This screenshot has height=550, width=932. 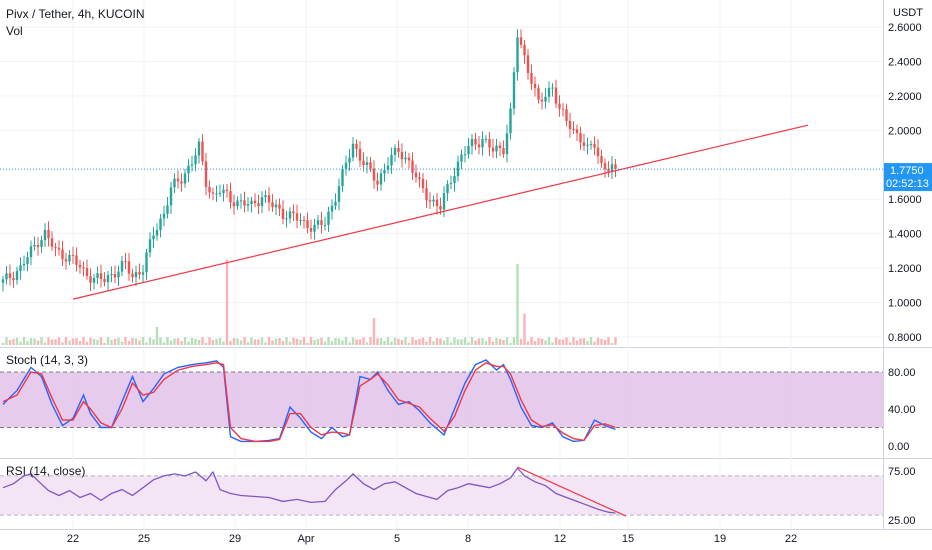 What do you see at coordinates (47, 360) in the screenshot?
I see `stoch-title: Stoch (14, 3, 3)` at bounding box center [47, 360].